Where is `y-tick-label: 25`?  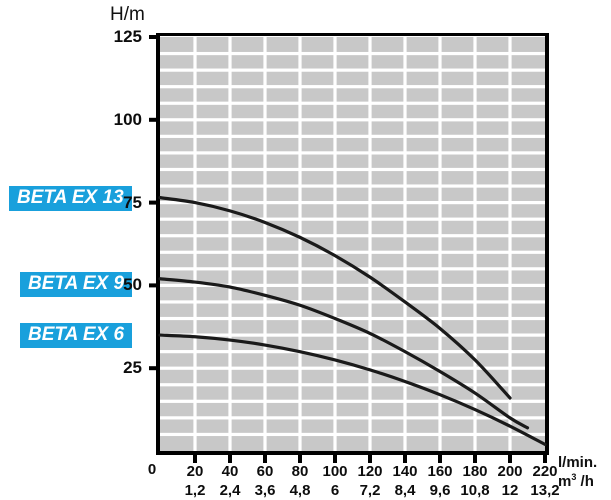 y-tick-label: 25 is located at coordinates (132, 368).